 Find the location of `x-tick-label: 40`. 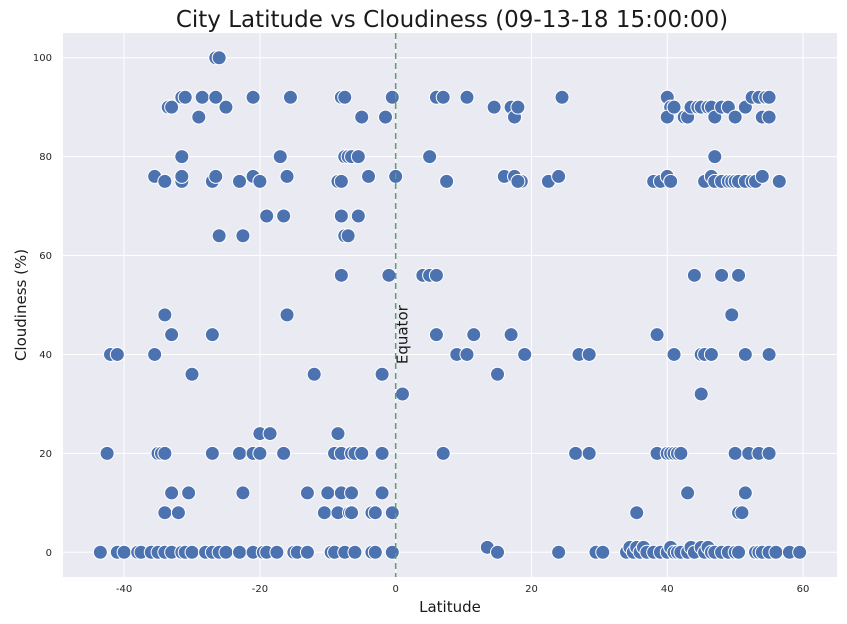

x-tick-label: 40 is located at coordinates (667, 589).